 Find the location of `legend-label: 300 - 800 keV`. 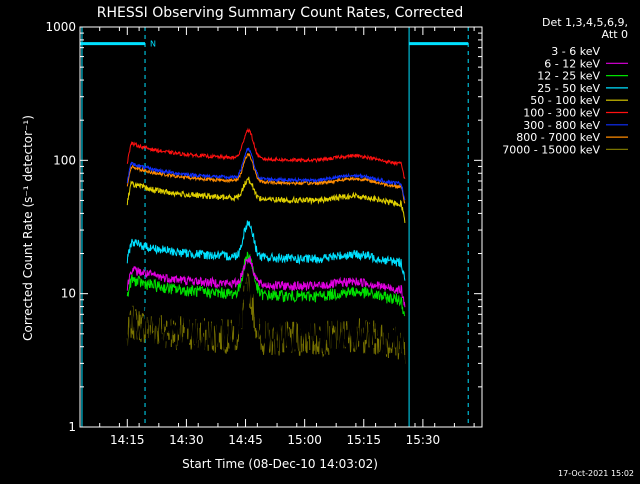

legend-label: 300 - 800 keV is located at coordinates (561, 125).